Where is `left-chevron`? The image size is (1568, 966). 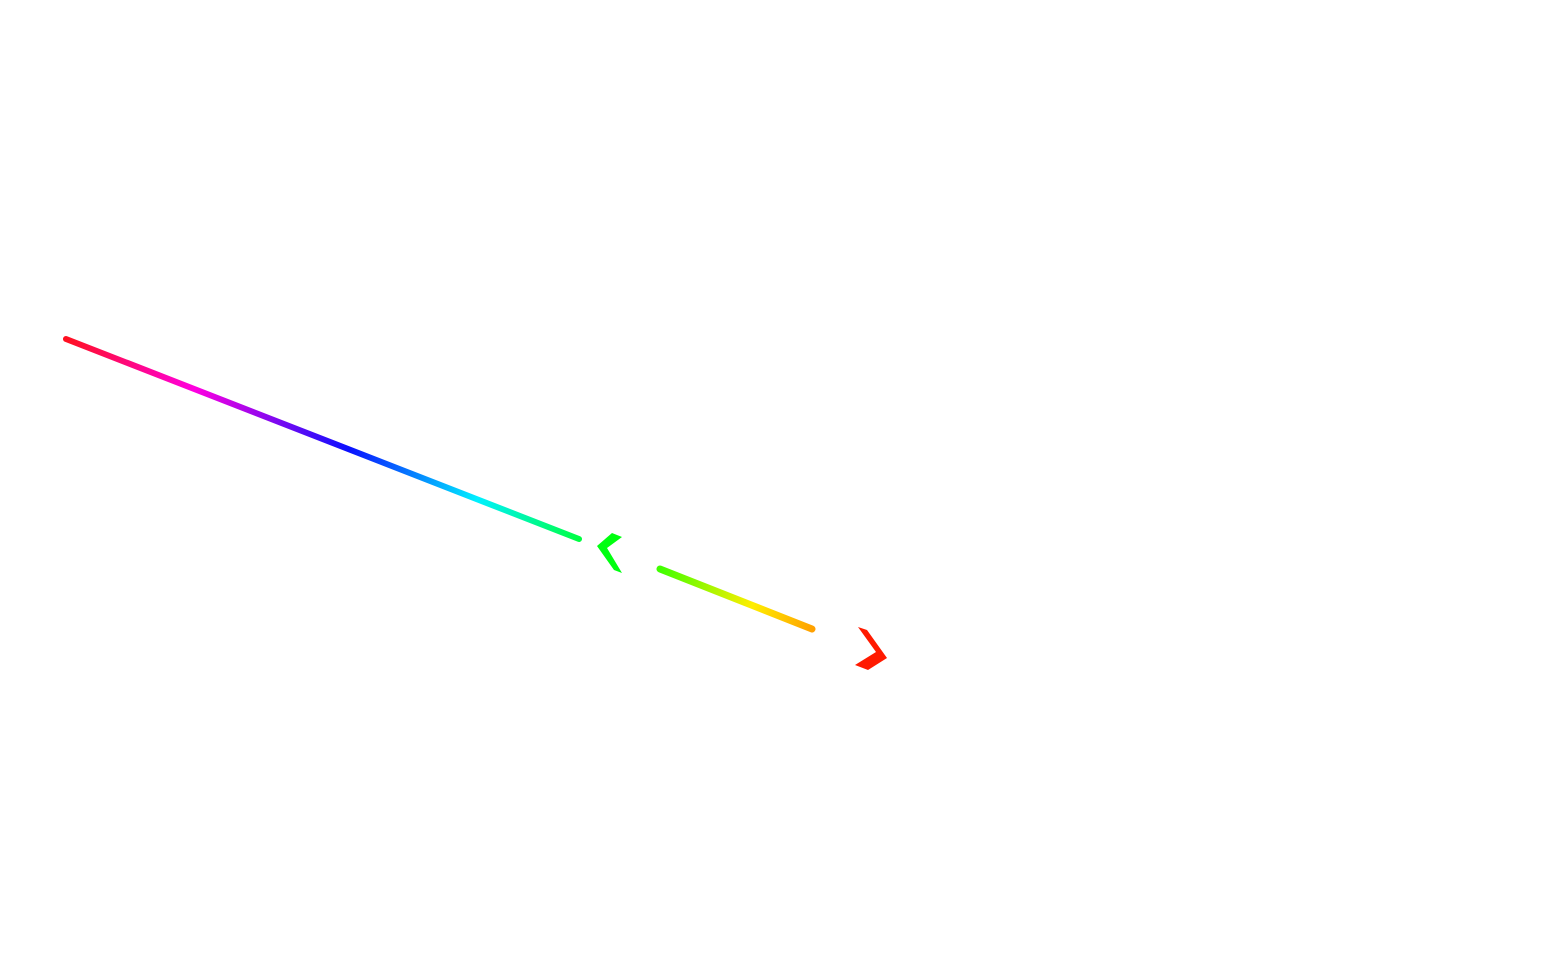
left-chevron is located at coordinates (609, 553).